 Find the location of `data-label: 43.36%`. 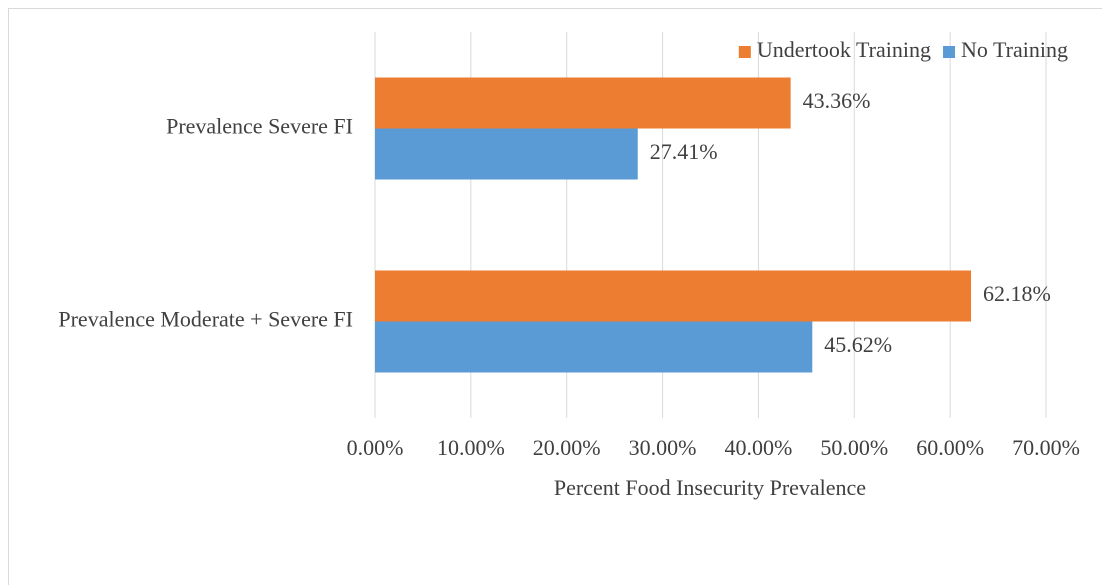

data-label: 43.36% is located at coordinates (837, 100).